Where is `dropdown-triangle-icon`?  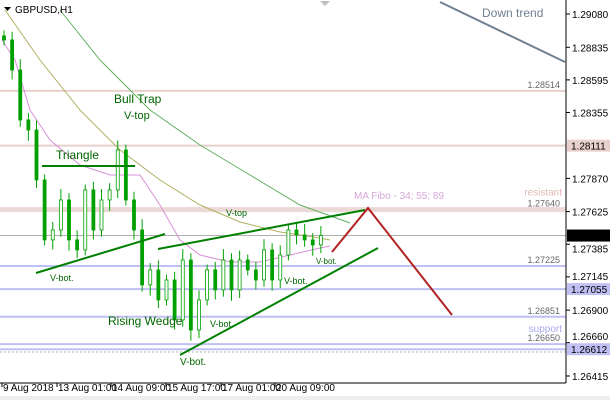
dropdown-triangle-icon is located at coordinates (7, 9).